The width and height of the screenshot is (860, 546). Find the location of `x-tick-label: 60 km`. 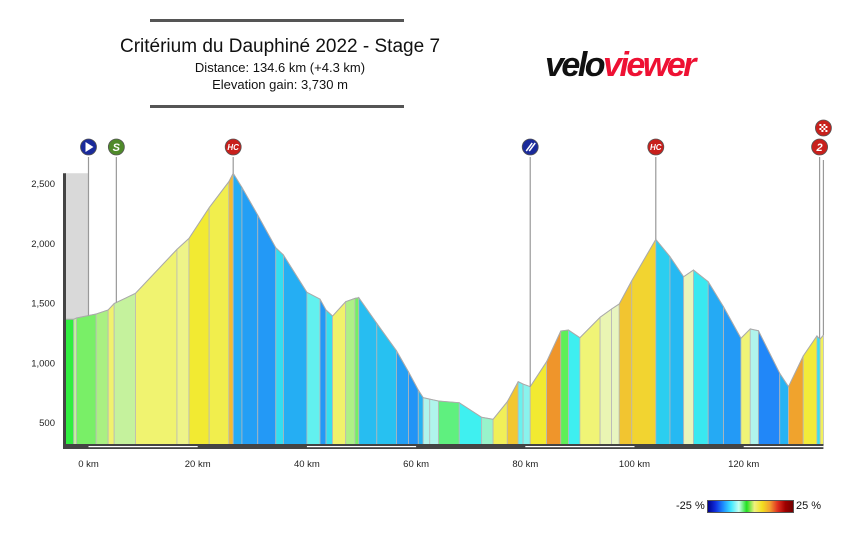

x-tick-label: 60 km is located at coordinates (416, 464).